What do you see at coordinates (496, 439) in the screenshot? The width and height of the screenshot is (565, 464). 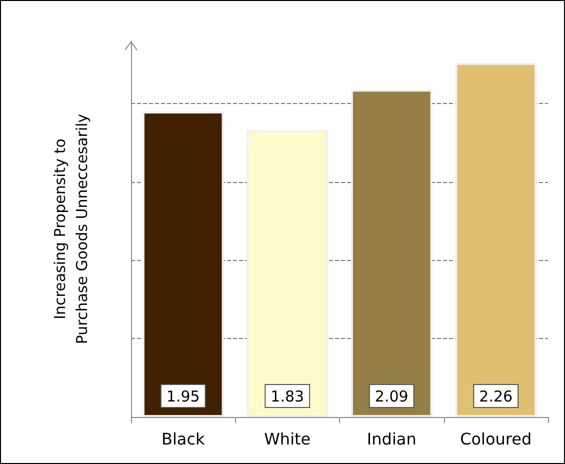 I see `x-tick-label: Coloured` at bounding box center [496, 439].